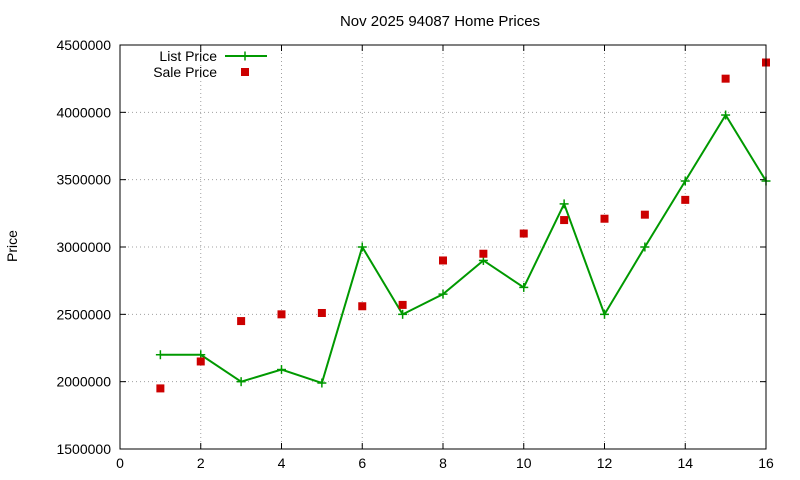 This screenshot has width=800, height=480. Describe the element at coordinates (605, 463) in the screenshot. I see `x-tick-label: 12` at that location.